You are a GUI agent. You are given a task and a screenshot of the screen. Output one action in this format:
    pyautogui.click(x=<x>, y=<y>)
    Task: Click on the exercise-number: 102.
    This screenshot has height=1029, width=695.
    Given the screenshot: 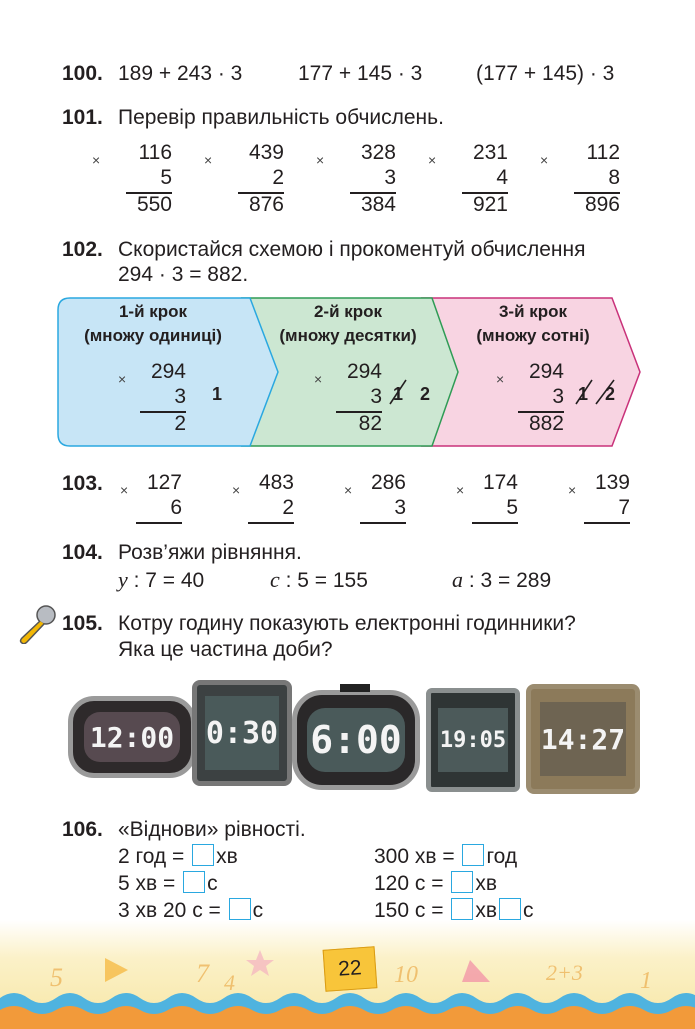 What is the action you would take?
    pyautogui.click(x=82, y=249)
    